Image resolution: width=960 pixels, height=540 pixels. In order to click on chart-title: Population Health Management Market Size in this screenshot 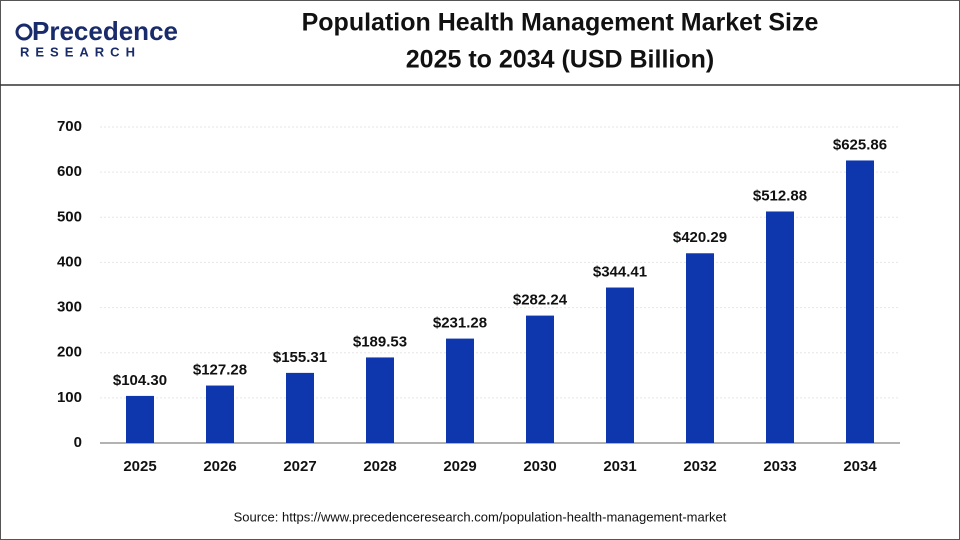, I will do `click(560, 23)`.